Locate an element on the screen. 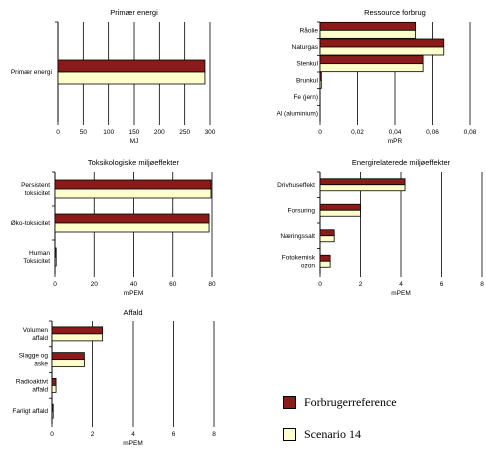  category-label: Human Toksicitet is located at coordinates (36, 257).